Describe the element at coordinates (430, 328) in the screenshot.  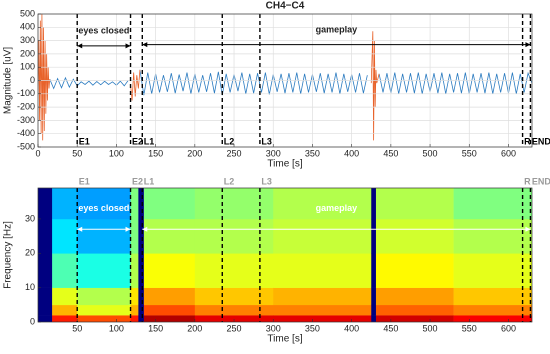
I see `x-tick-label: 500` at that location.